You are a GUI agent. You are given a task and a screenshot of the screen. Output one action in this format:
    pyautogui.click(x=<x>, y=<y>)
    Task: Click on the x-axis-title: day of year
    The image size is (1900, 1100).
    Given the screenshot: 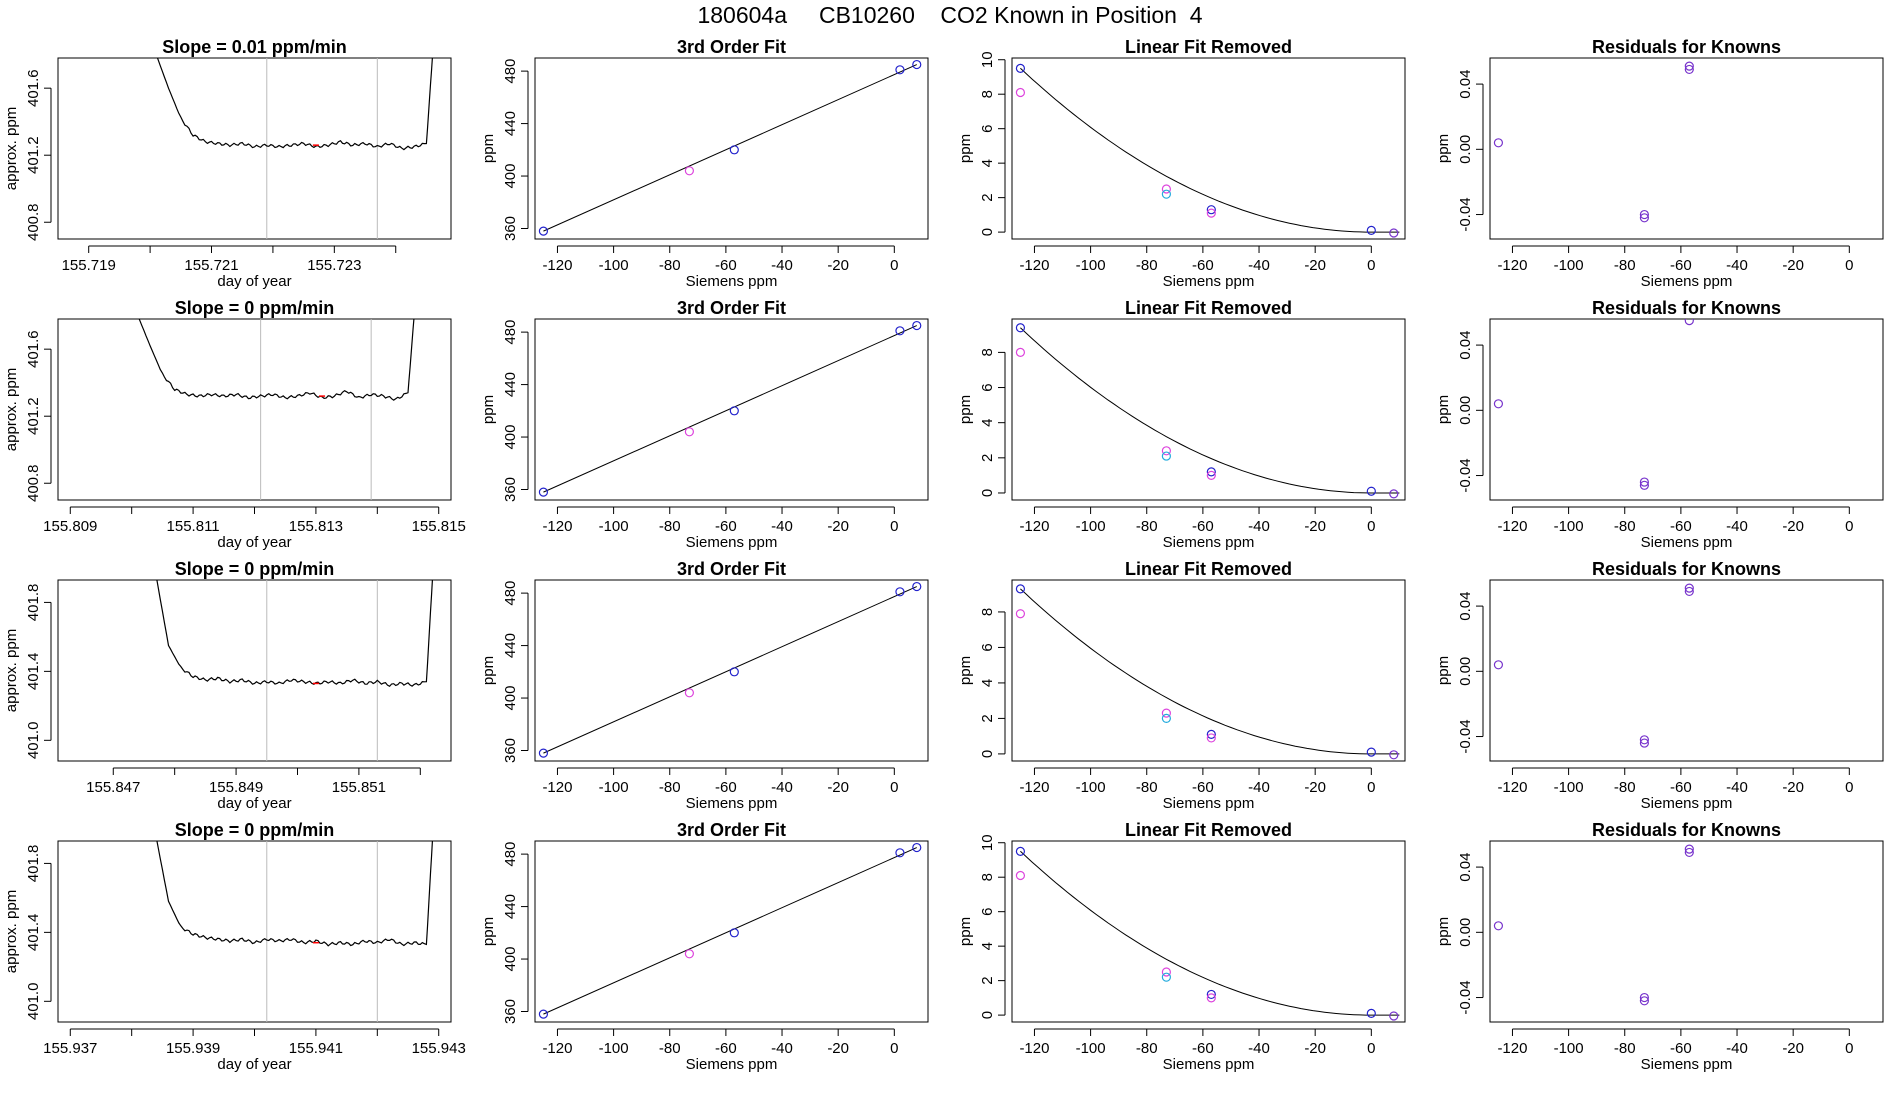 What is the action you would take?
    pyautogui.click(x=254, y=1064)
    